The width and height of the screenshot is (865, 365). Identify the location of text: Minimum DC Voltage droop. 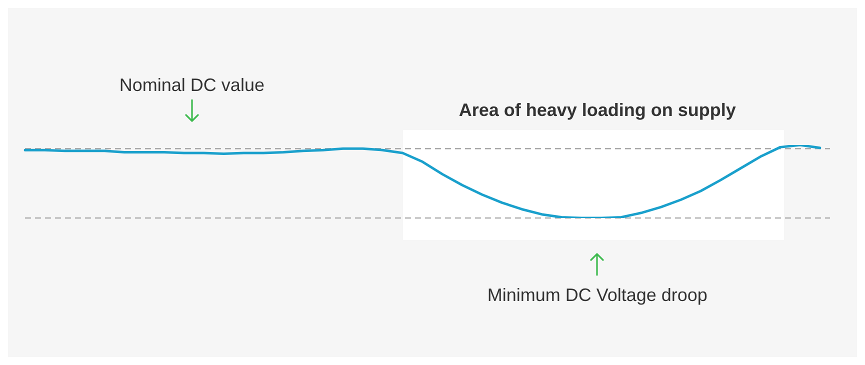
(597, 295).